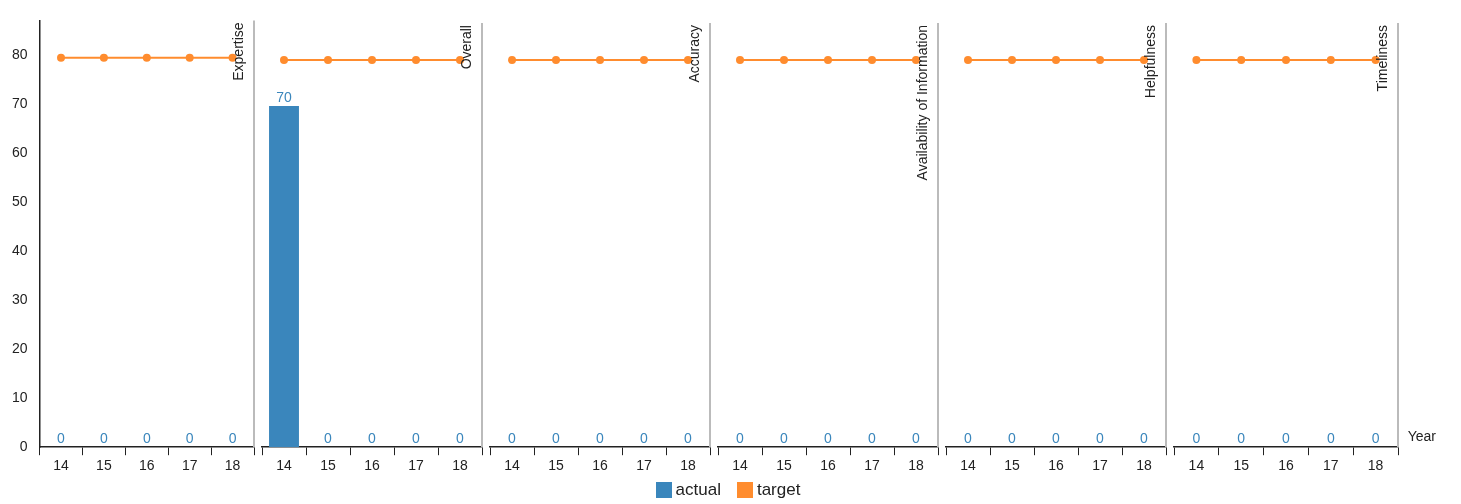 The image size is (1461, 504). Describe the element at coordinates (19, 249) in the screenshot. I see `y-tick-label: 40` at that location.